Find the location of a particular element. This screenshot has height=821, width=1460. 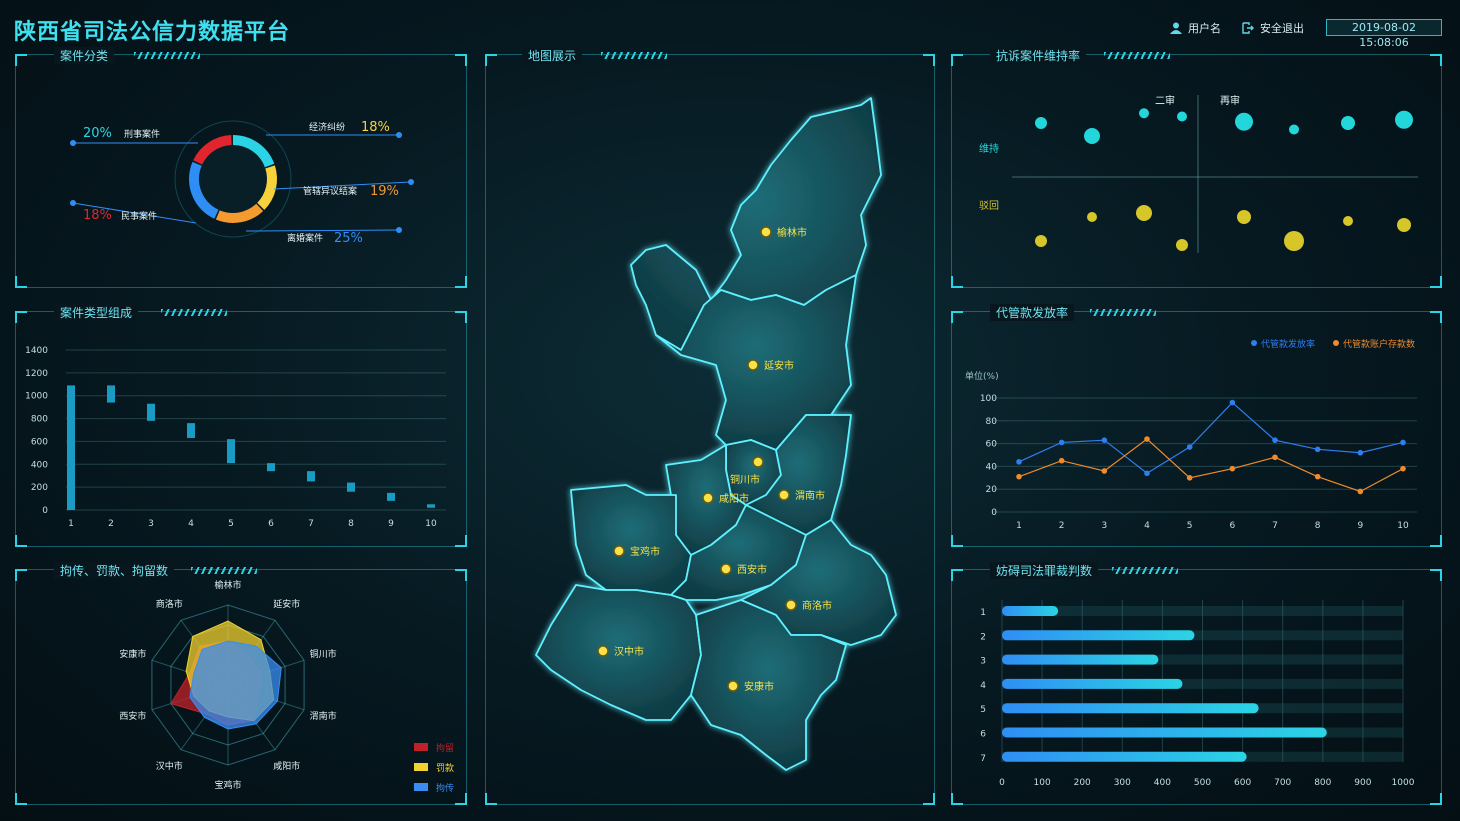

pct-divorce: 25% is located at coordinates (348, 238).